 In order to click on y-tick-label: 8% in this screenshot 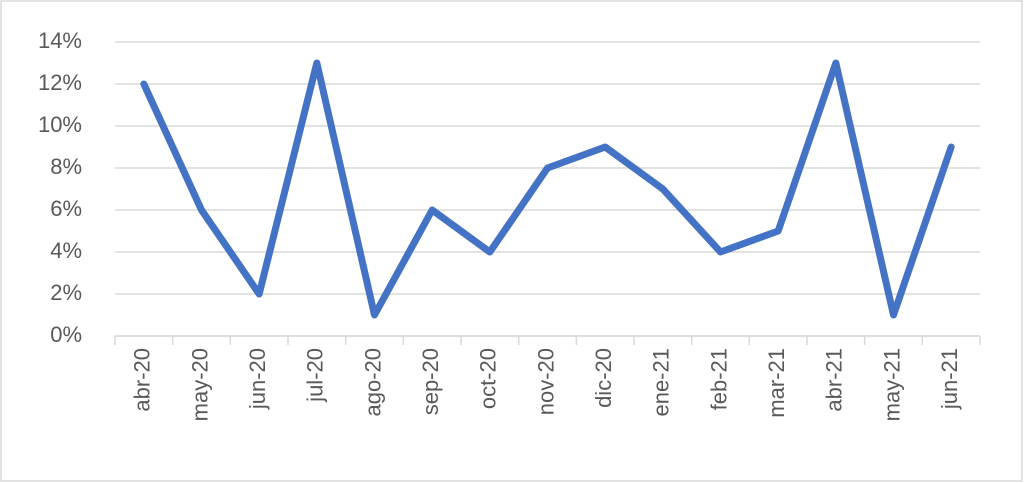, I will do `click(66, 166)`.